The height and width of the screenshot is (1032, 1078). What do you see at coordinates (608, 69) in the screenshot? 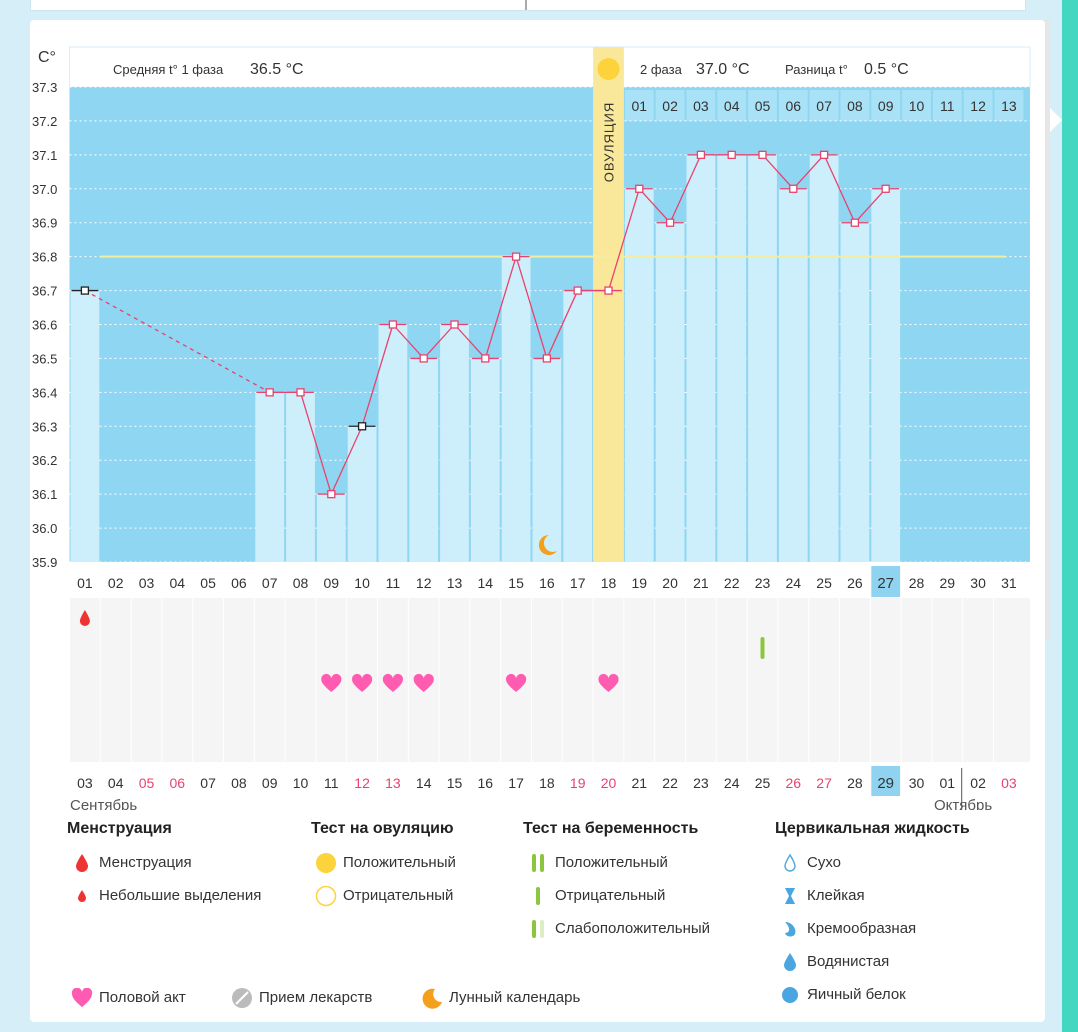
I see `ovulation-test-sun-icon` at bounding box center [608, 69].